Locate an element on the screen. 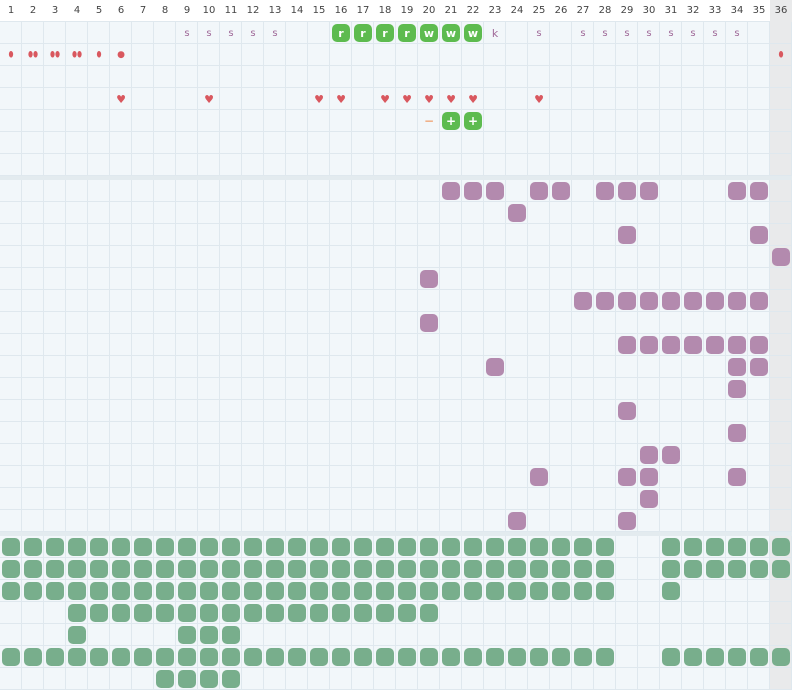 The height and width of the screenshot is (695, 792). column-number: 19 is located at coordinates (407, 10).